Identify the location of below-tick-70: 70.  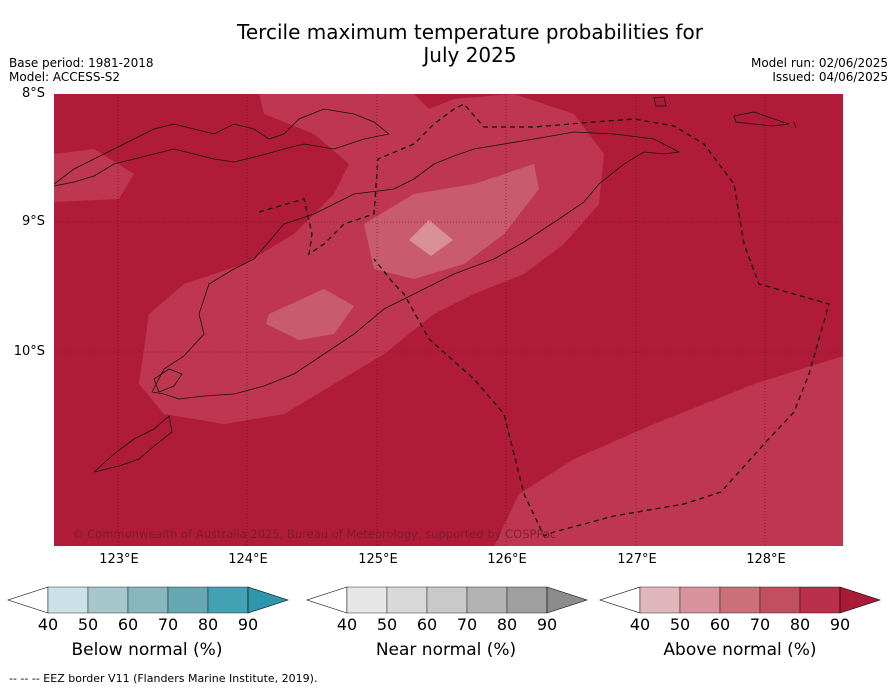
(168, 624).